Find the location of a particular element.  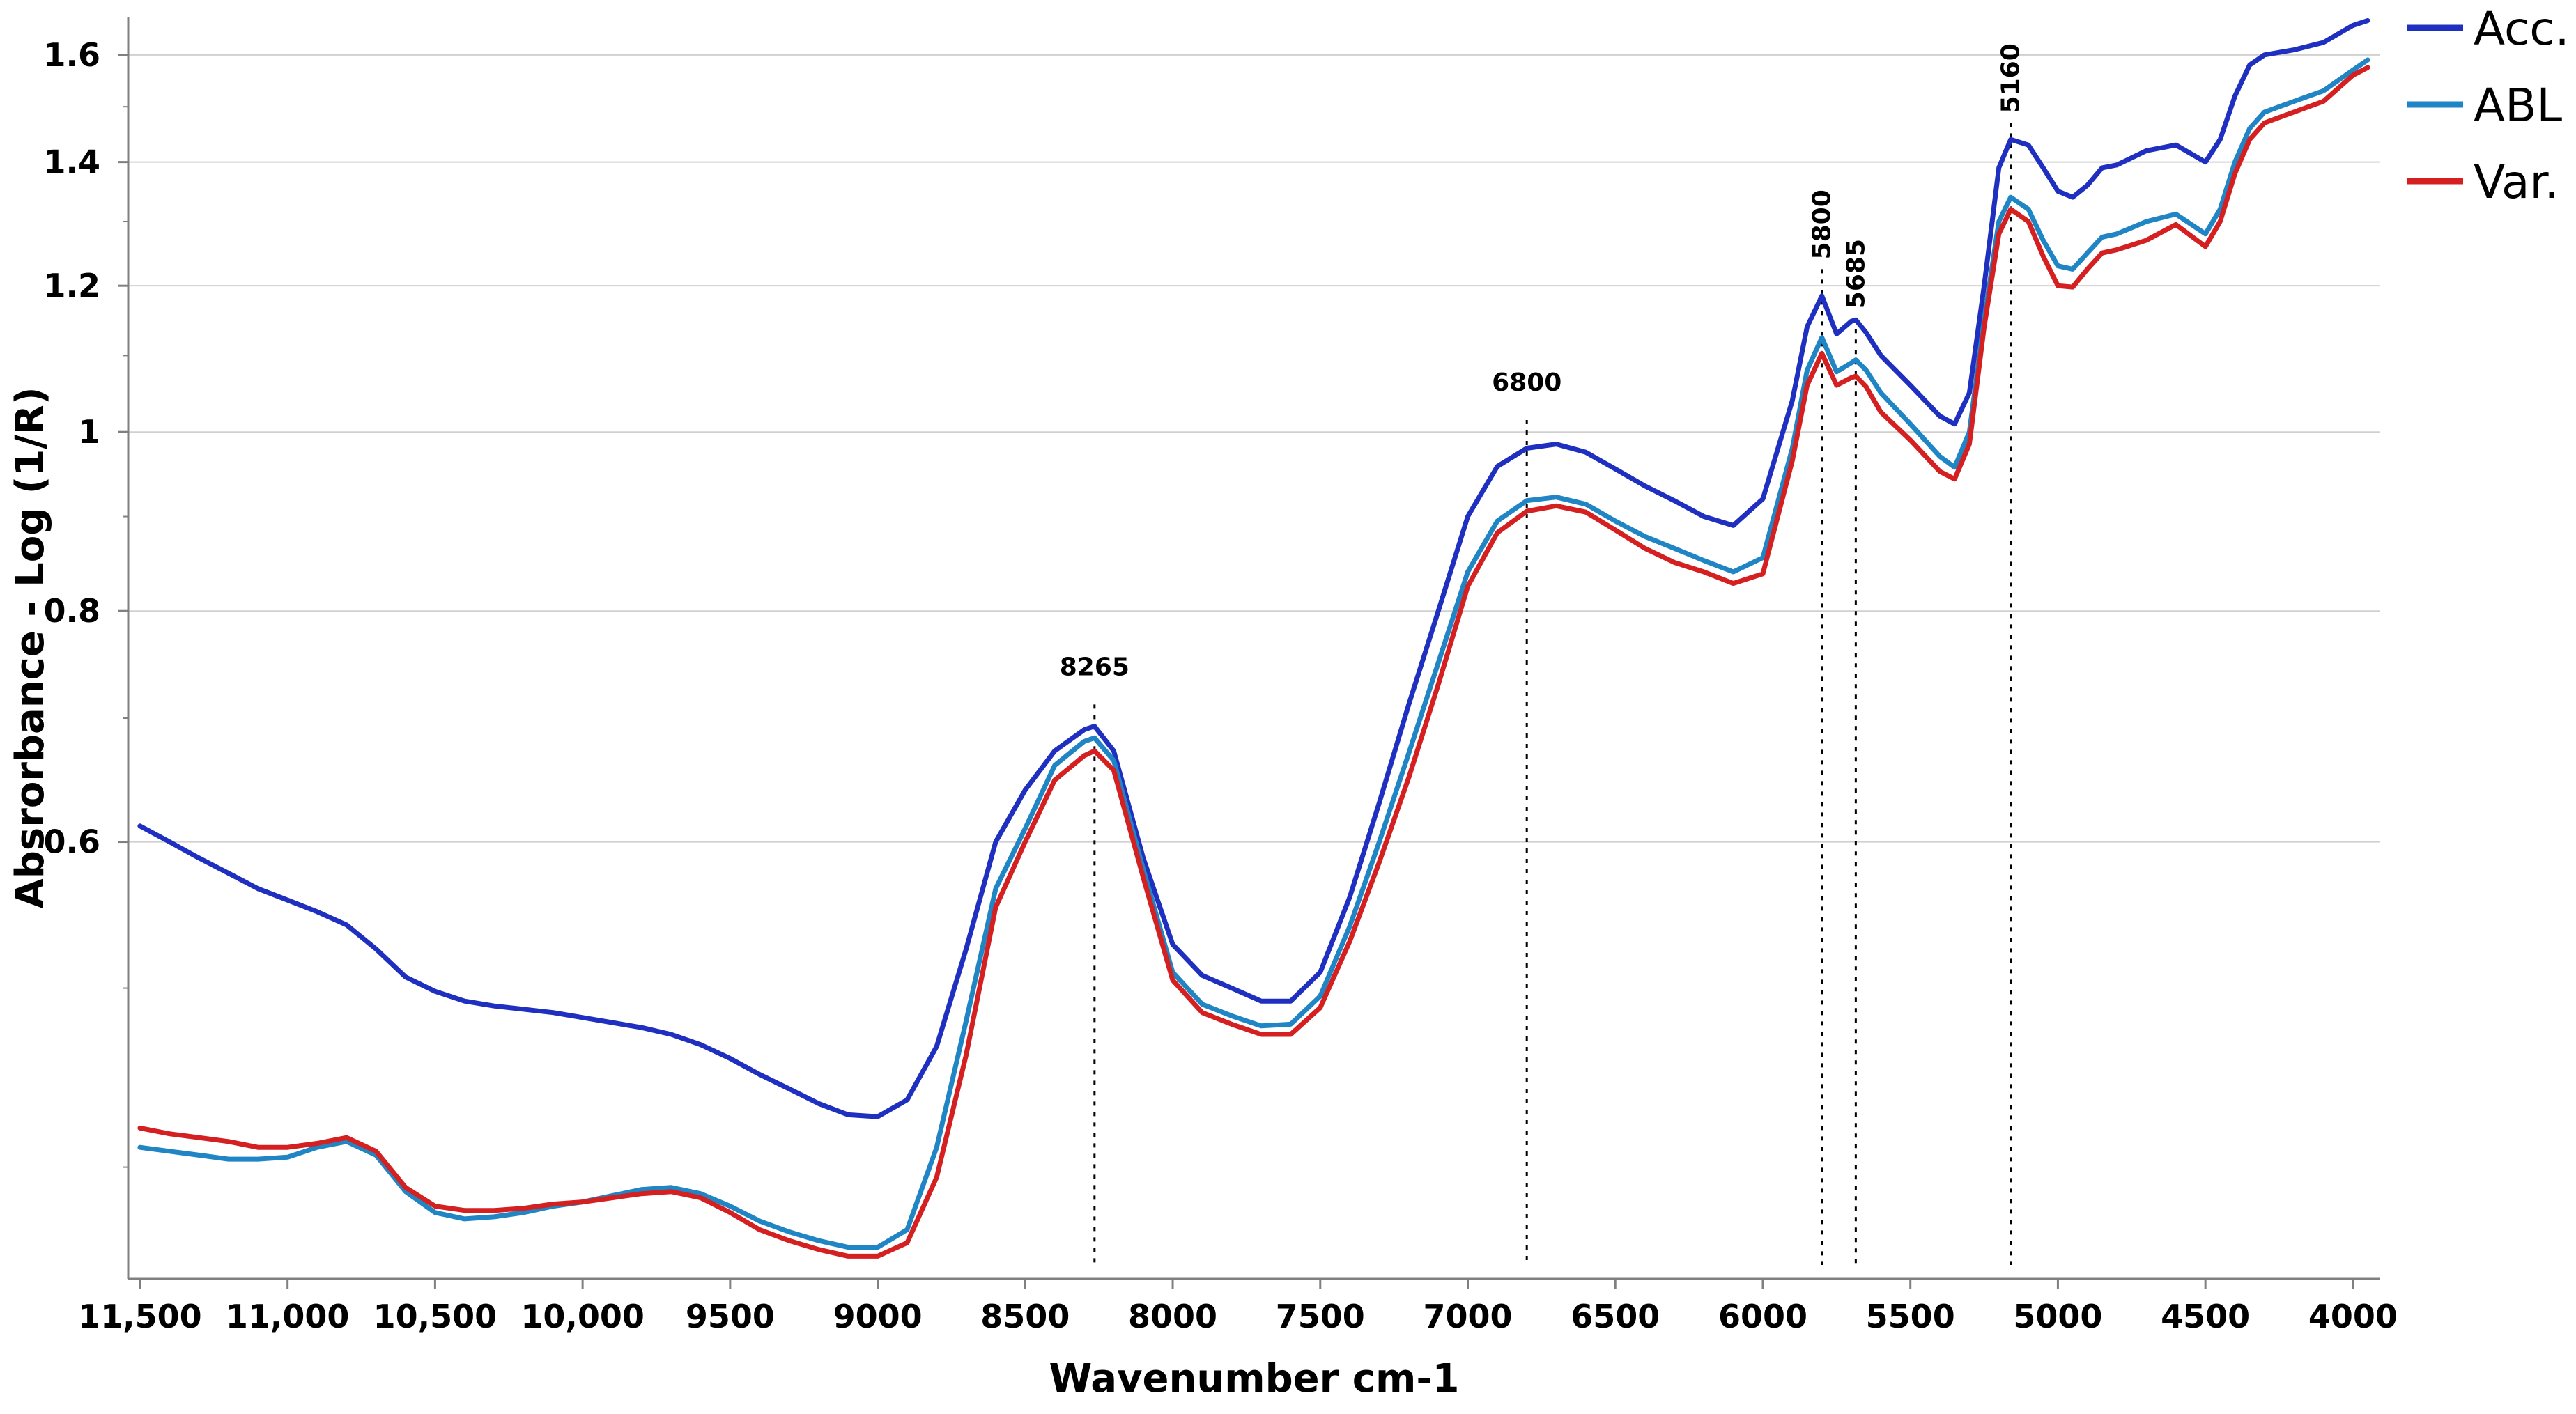

x-tick-label: 11,500 is located at coordinates (140, 1316).